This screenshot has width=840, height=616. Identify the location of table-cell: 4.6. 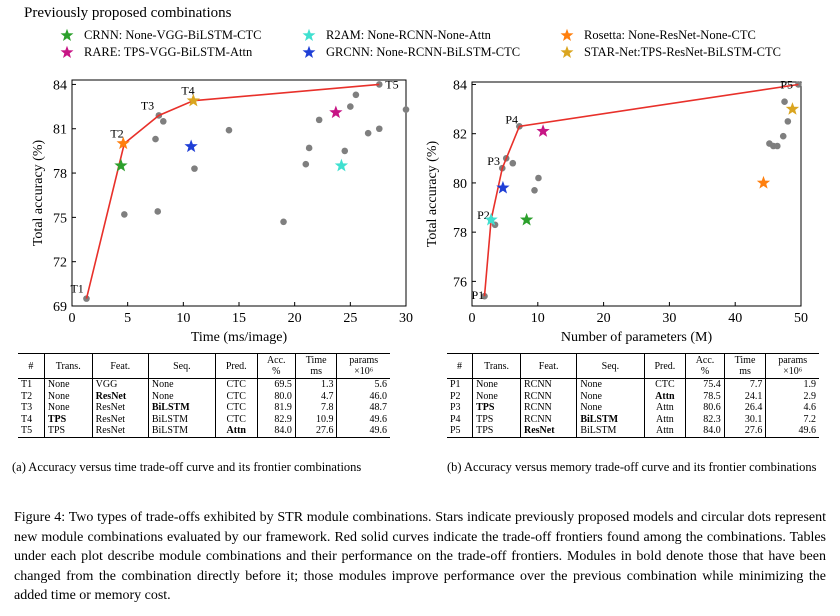
(810, 408).